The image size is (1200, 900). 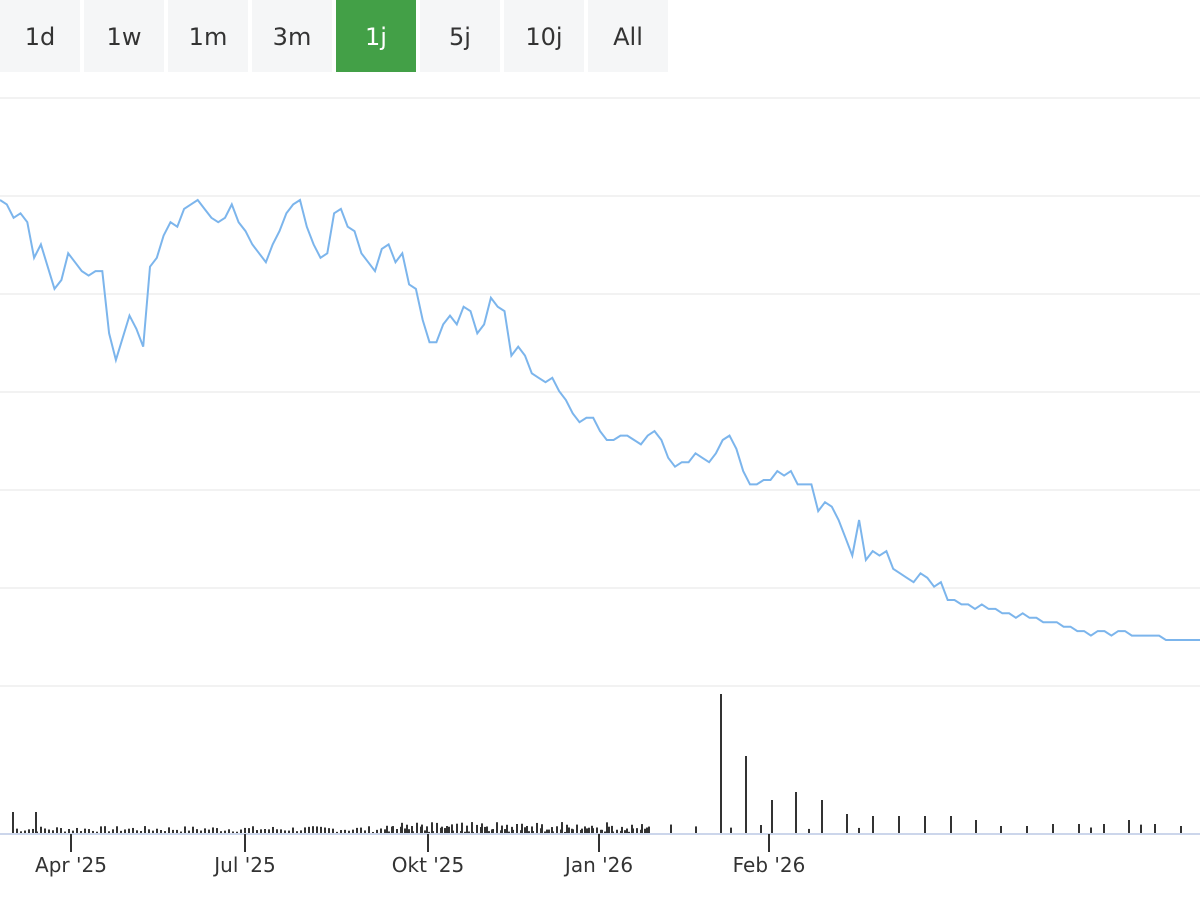 What do you see at coordinates (544, 36) in the screenshot?
I see `range-tab-10j: 10j` at bounding box center [544, 36].